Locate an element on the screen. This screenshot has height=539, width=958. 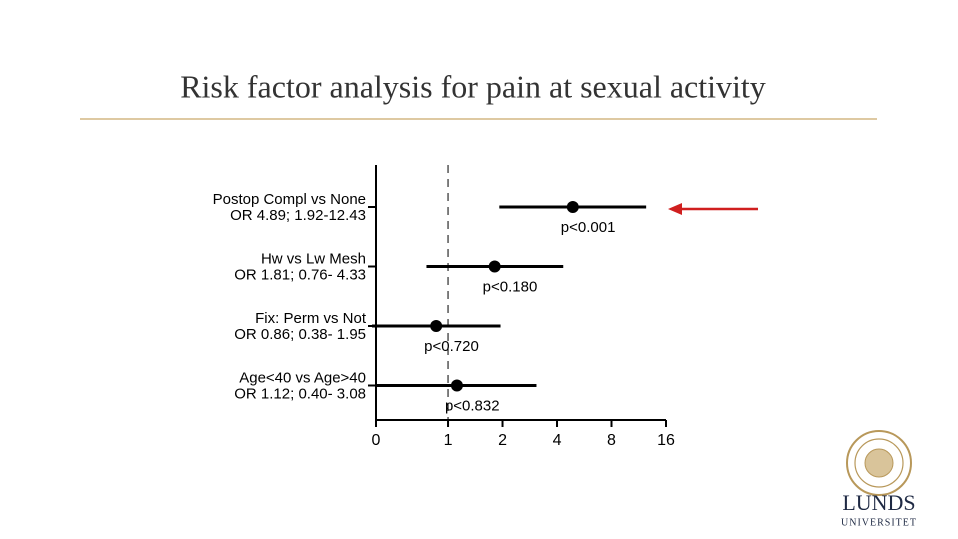
or-label: OR 4.89; 1.92-12.43 is located at coordinates (298, 215).